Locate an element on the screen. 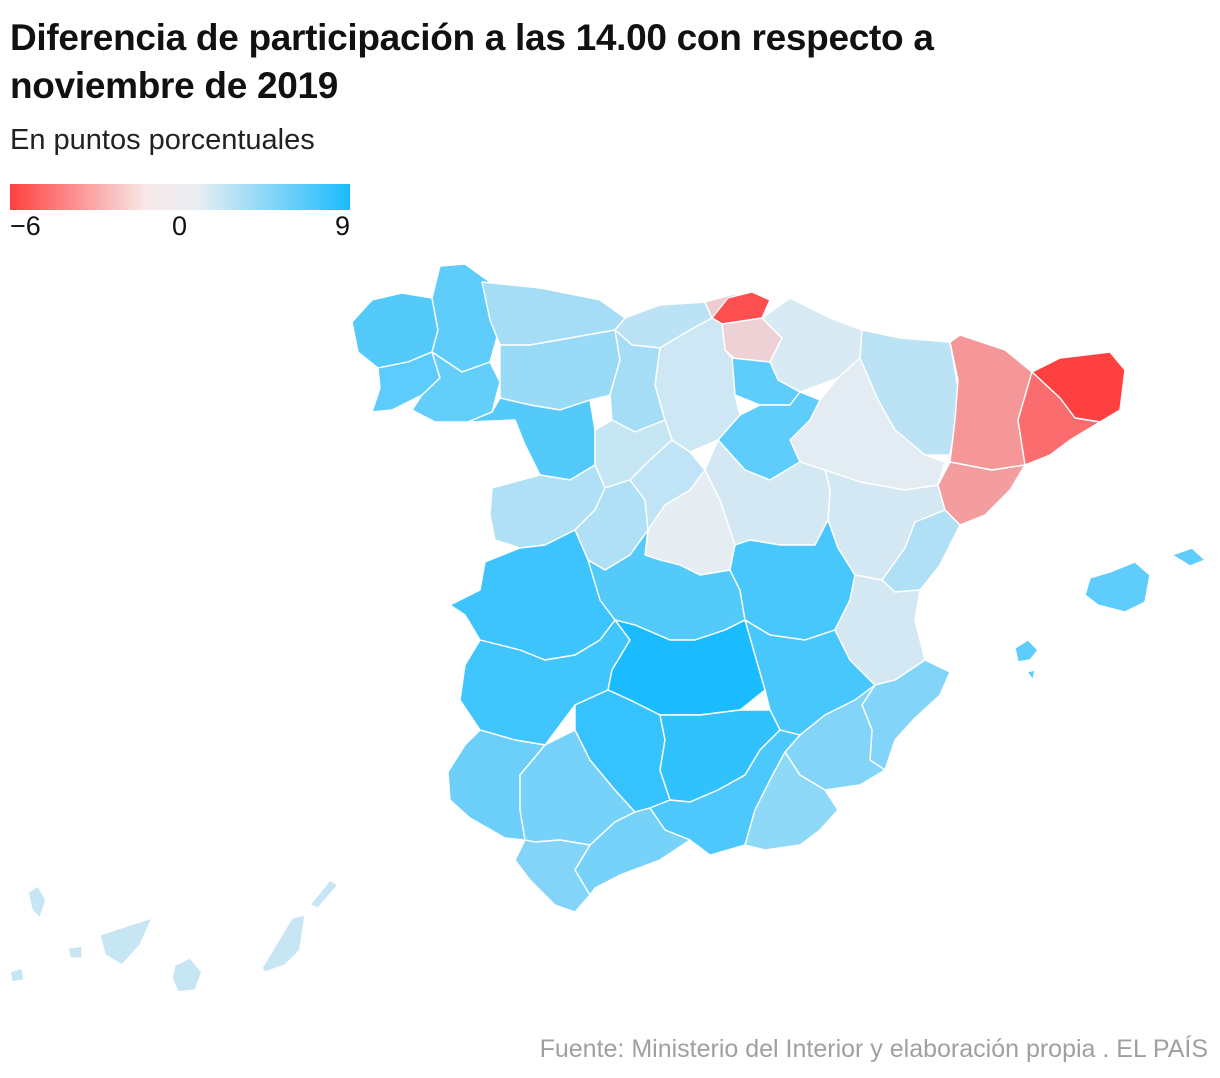 This screenshot has width=1220, height=1078. province-las-palmas: Las Palmas: 1.5 is located at coordinates (255, 936).